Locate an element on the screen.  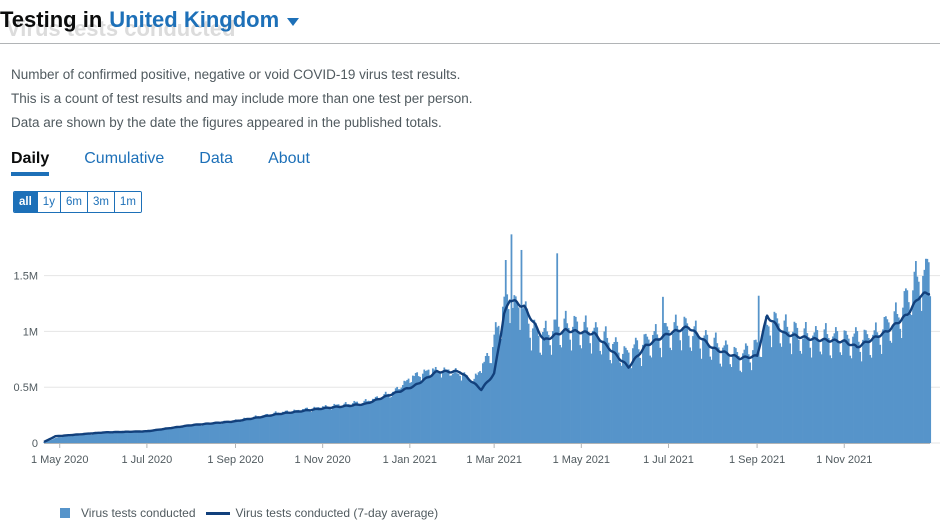
range-all-button: all is located at coordinates (26, 202).